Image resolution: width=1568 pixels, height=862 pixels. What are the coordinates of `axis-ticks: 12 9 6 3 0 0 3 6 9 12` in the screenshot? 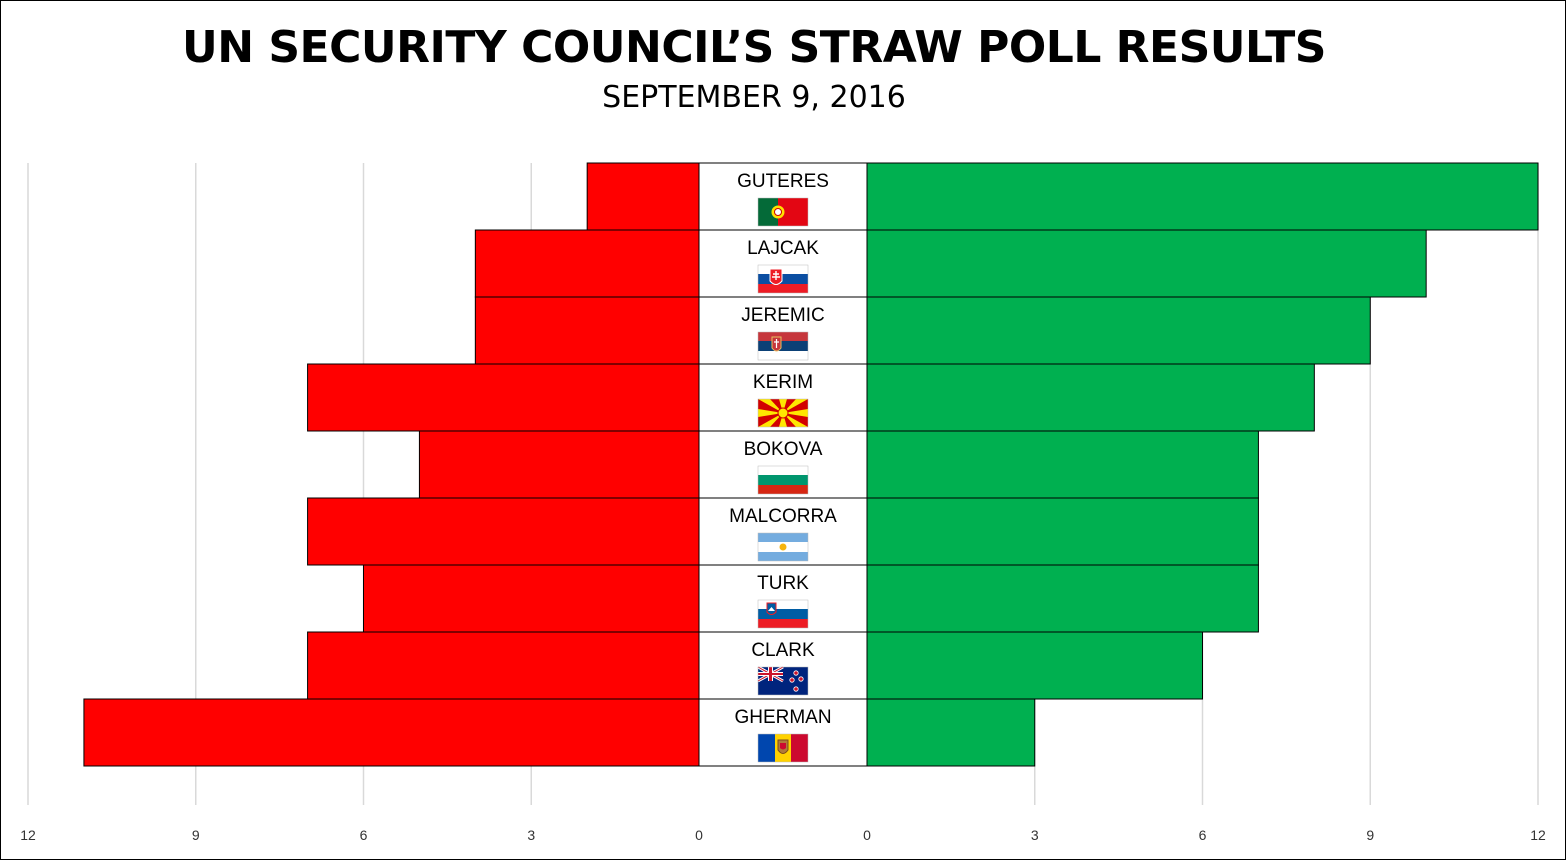 It's located at (783, 835).